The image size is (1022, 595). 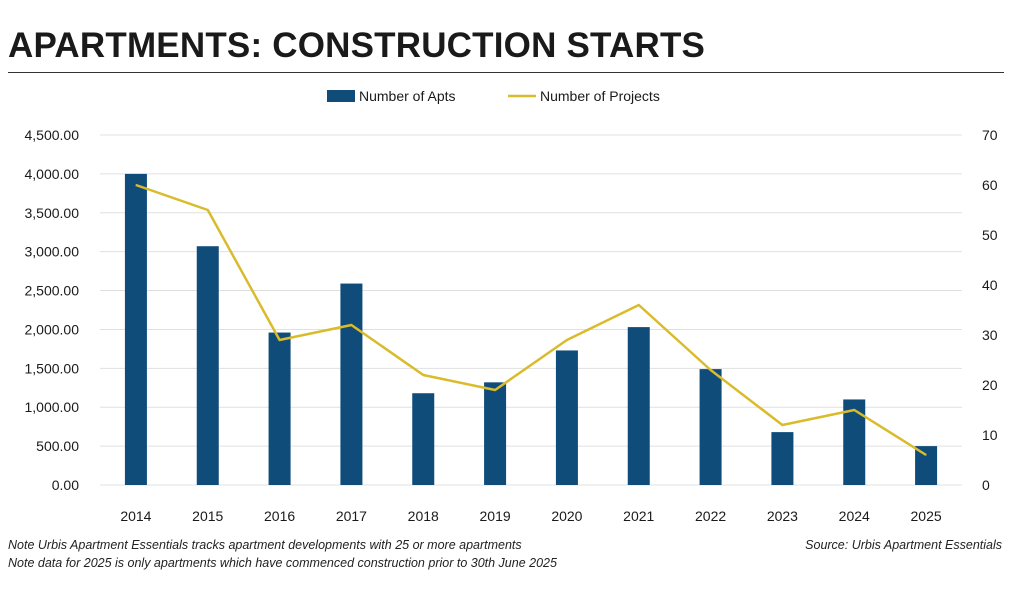 What do you see at coordinates (135, 516) in the screenshot?
I see `x-tick-label: 2014` at bounding box center [135, 516].